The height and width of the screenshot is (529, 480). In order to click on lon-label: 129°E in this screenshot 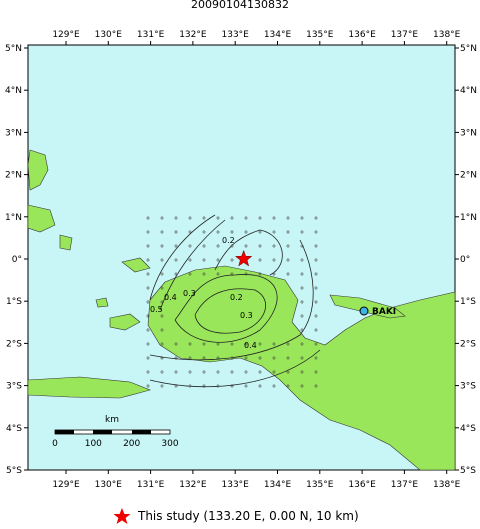, I will do `click(66, 35)`.